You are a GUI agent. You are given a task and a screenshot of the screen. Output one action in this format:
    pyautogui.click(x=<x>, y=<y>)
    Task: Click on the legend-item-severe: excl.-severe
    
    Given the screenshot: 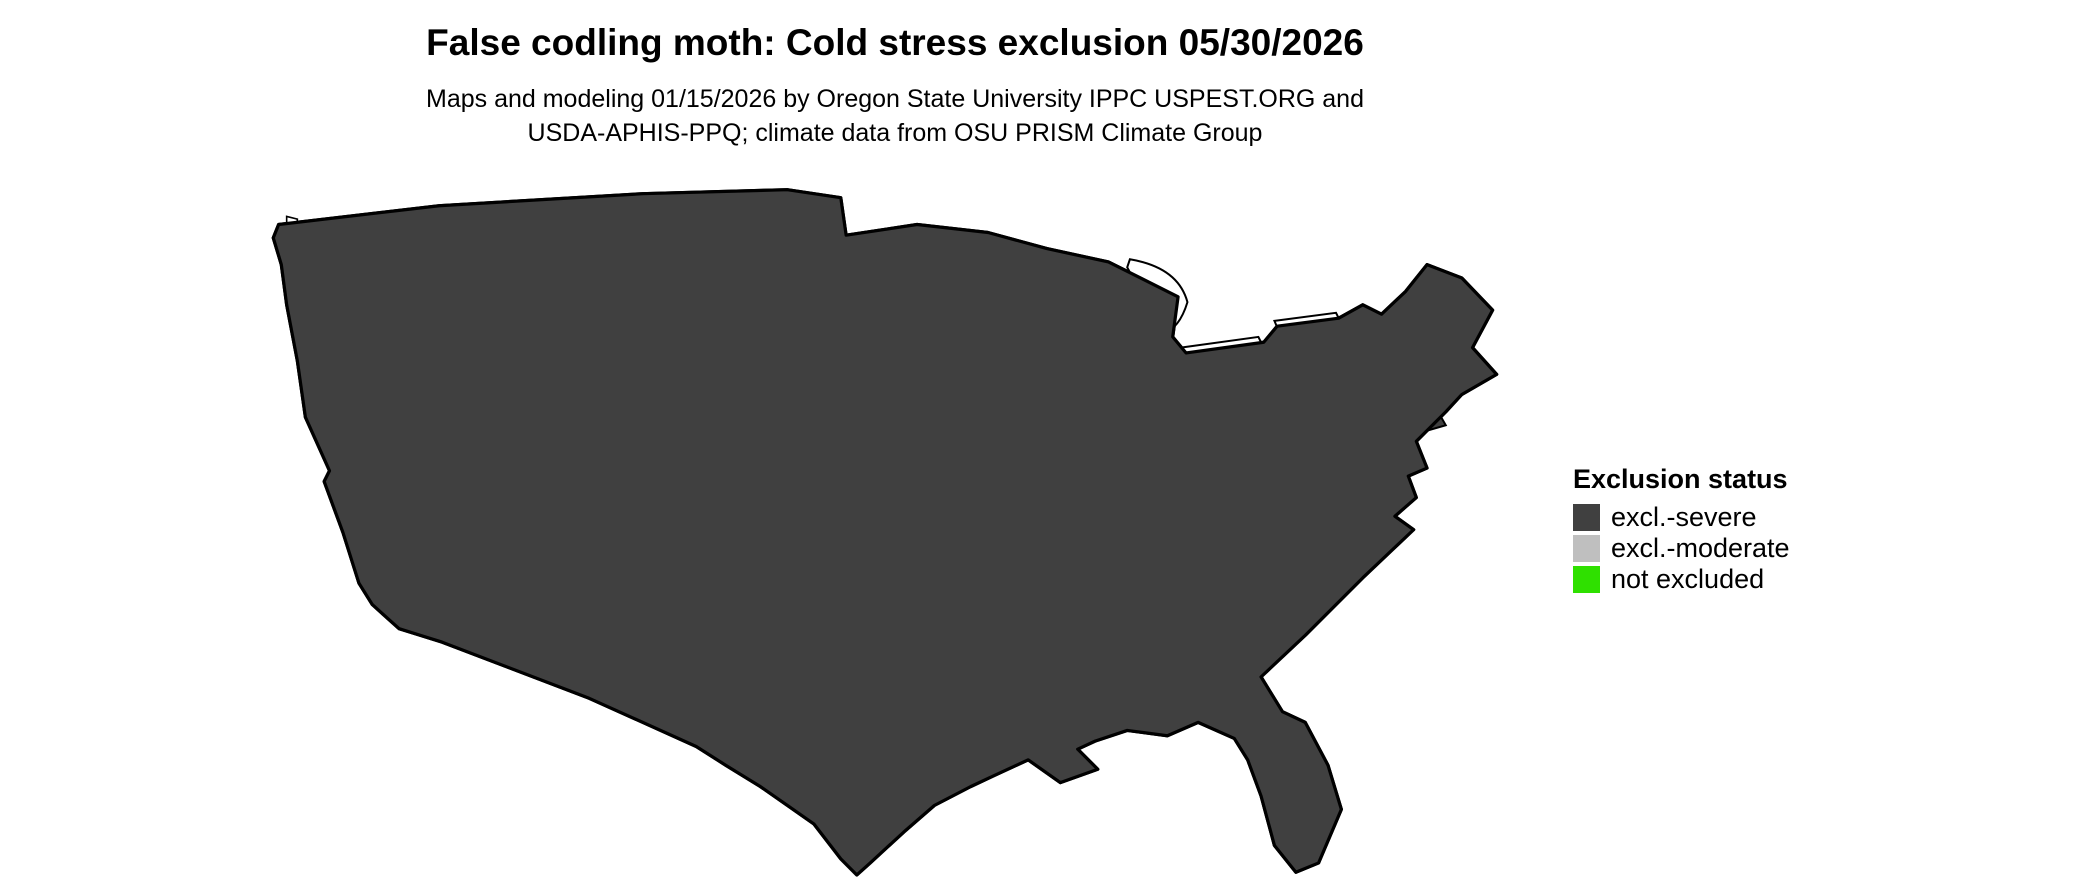 What is the action you would take?
    pyautogui.click(x=1681, y=517)
    